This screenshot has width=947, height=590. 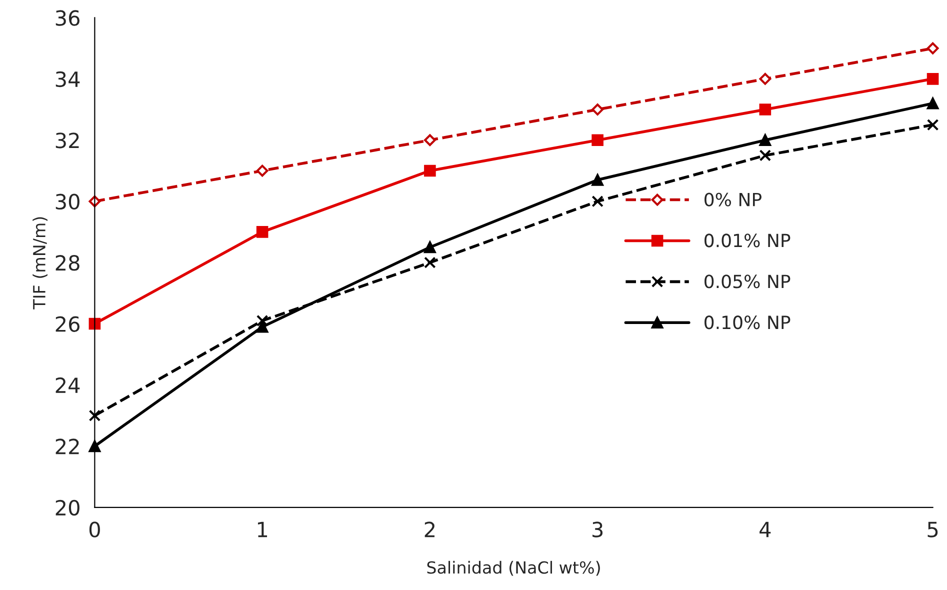 I want to click on x-tick-label: 1, so click(x=263, y=530).